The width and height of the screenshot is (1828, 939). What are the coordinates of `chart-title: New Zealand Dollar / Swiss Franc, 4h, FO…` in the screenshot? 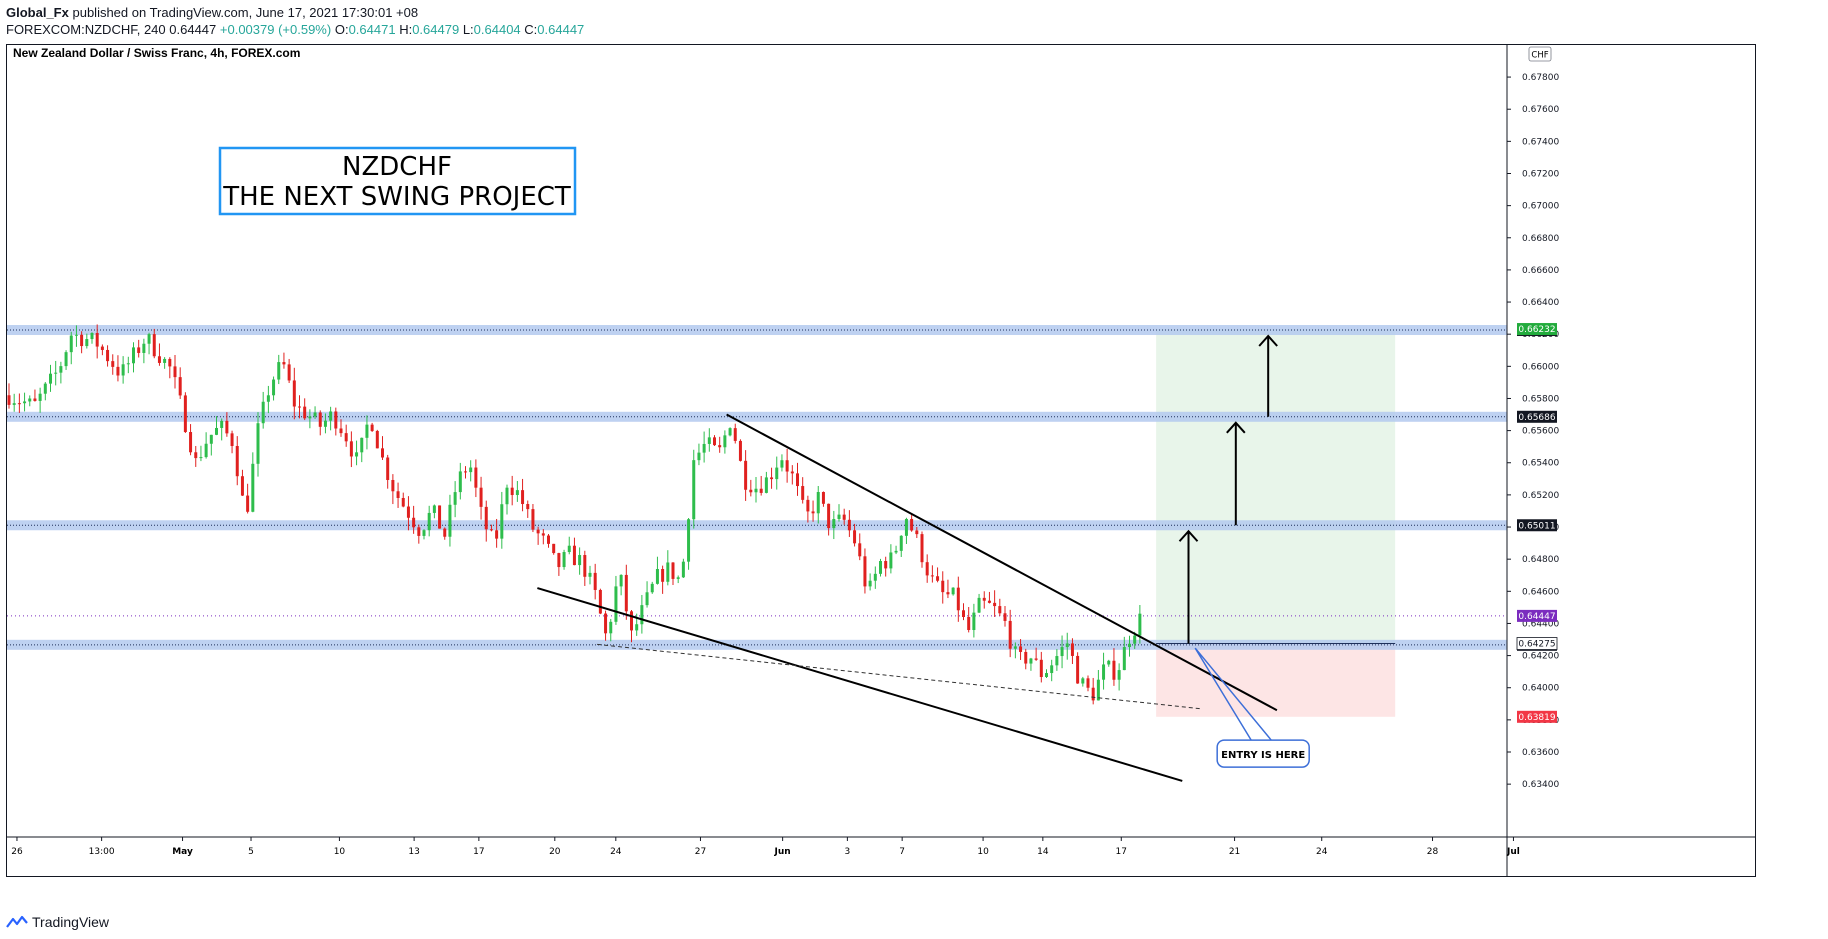 It's located at (156, 53).